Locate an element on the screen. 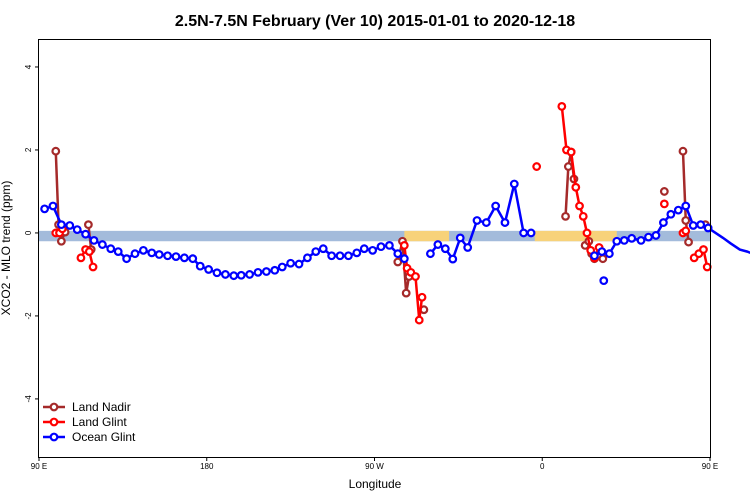 This screenshot has height=500, width=750. y-tick-label: -4 is located at coordinates (28, 399).